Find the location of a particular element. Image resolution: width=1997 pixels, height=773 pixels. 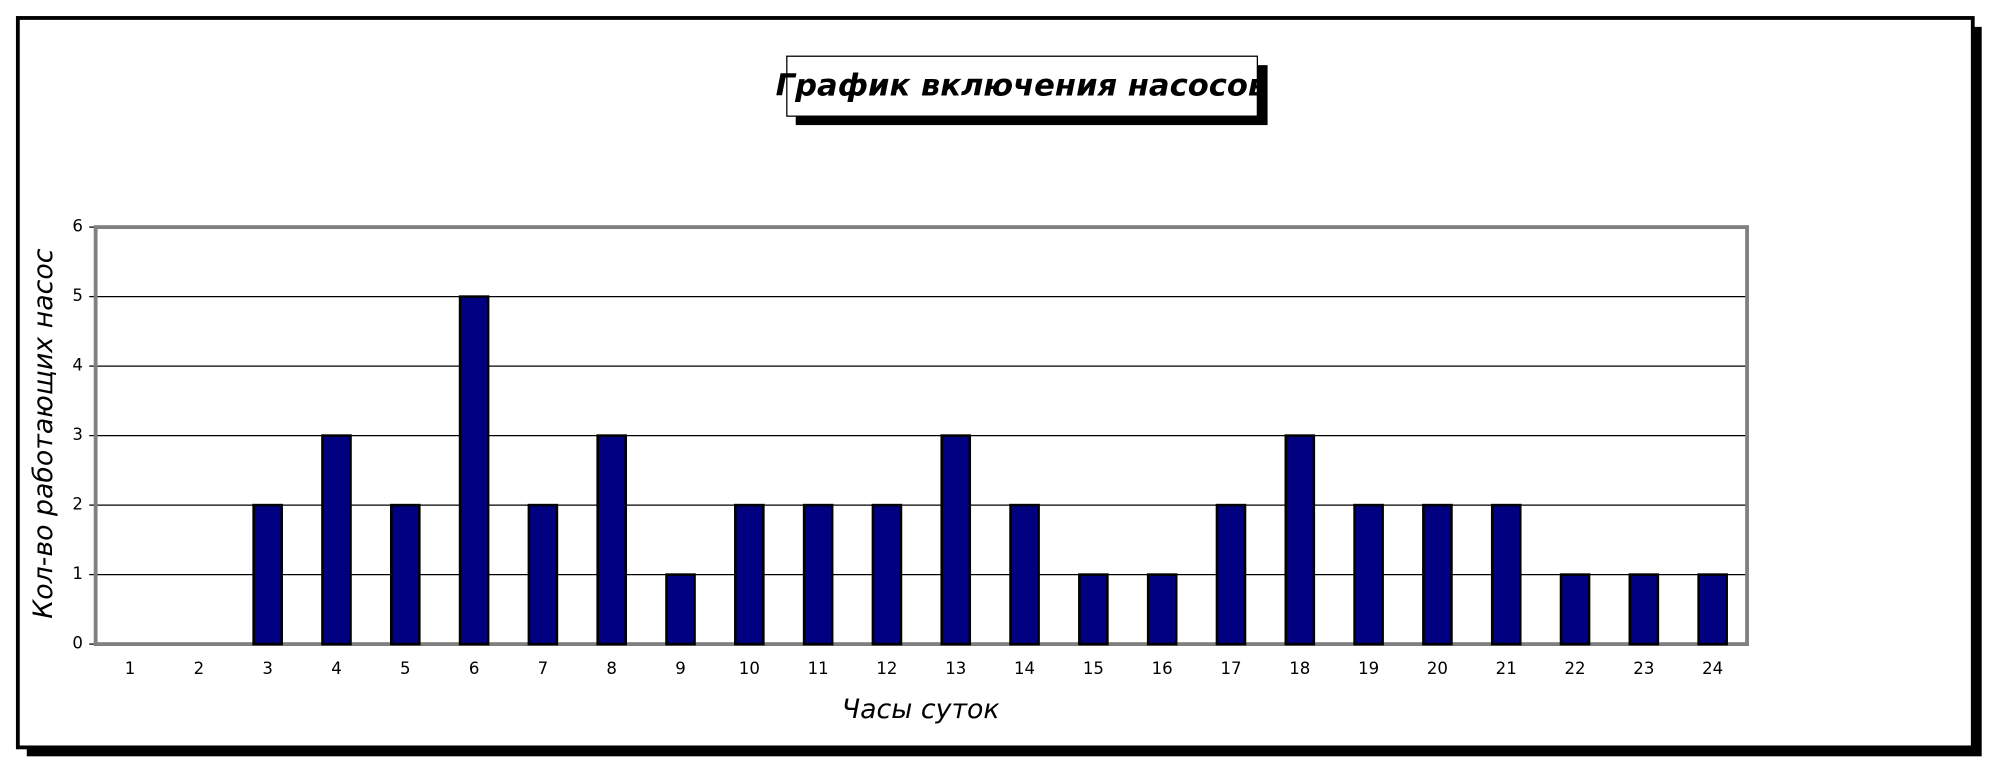

x-tick-label: 18 is located at coordinates (1299, 668).